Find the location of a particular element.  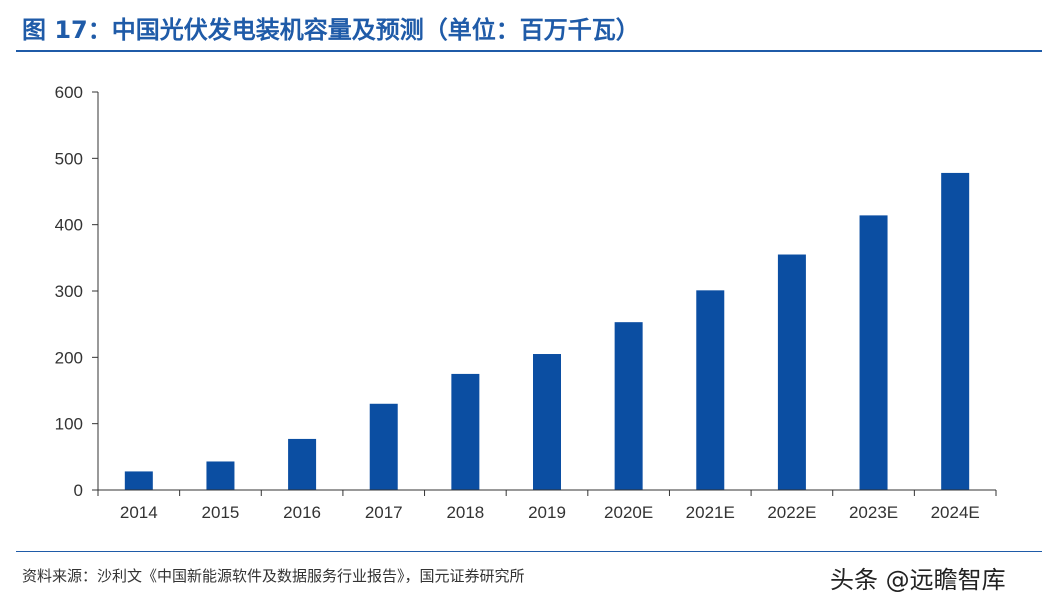

x-tick-label: 2015 is located at coordinates (221, 512).